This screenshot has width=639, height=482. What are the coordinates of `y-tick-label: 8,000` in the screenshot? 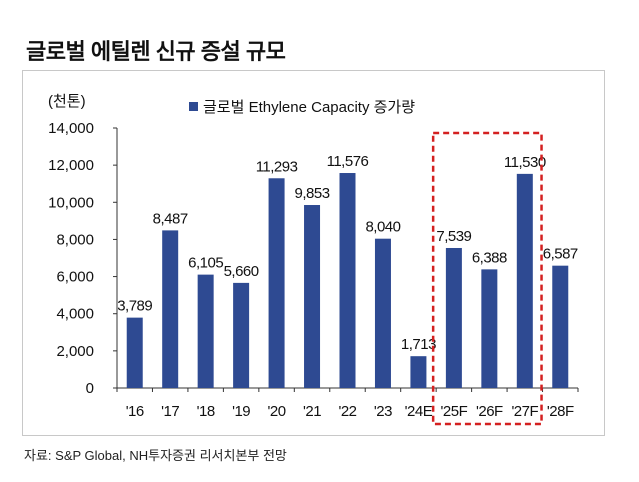 It's located at (75, 239).